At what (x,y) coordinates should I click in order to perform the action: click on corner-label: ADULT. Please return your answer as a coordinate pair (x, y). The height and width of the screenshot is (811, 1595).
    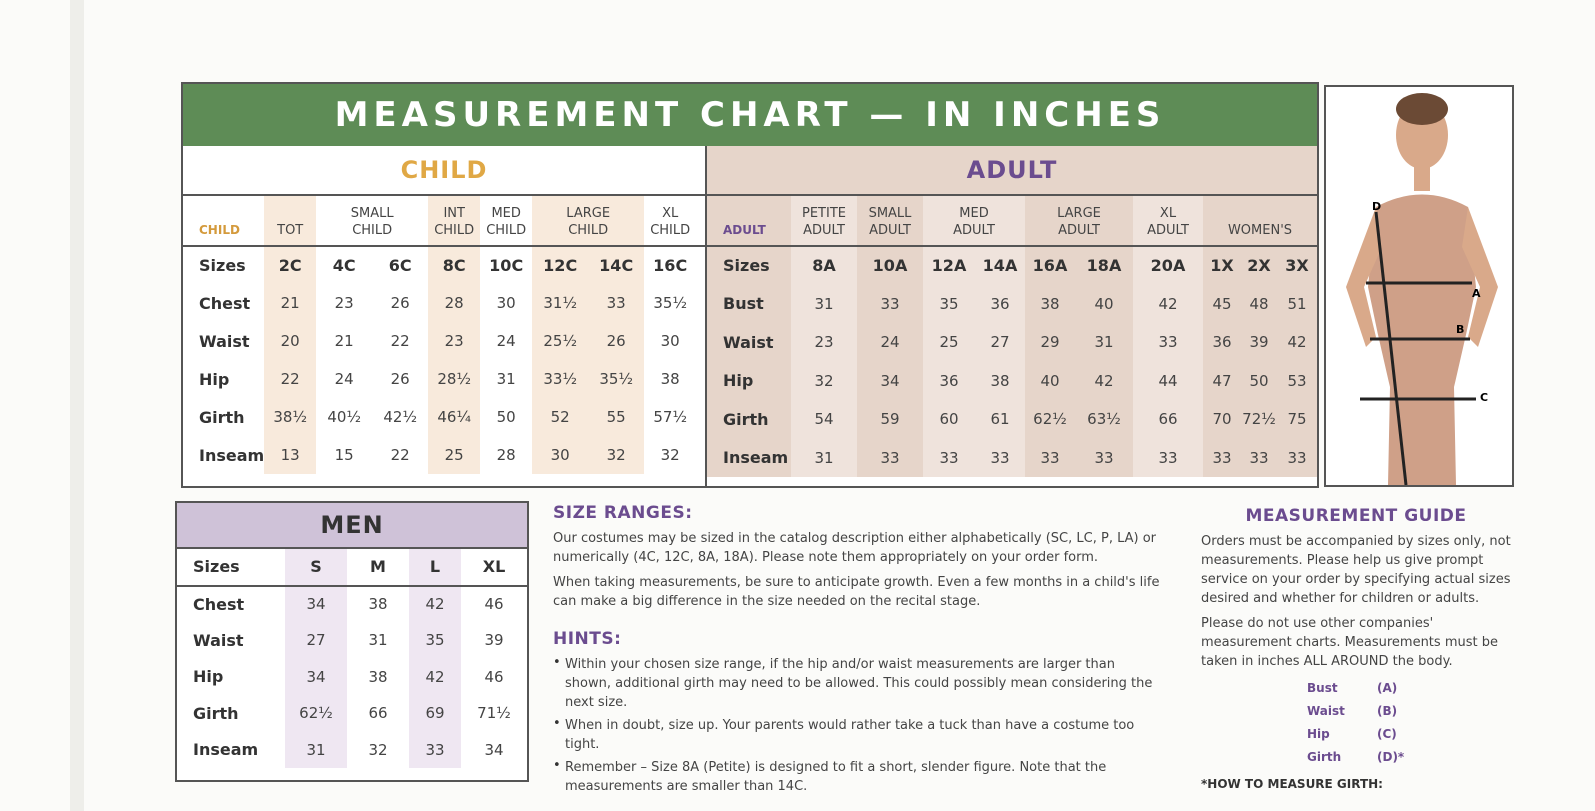
    Looking at the image, I should click on (744, 230).